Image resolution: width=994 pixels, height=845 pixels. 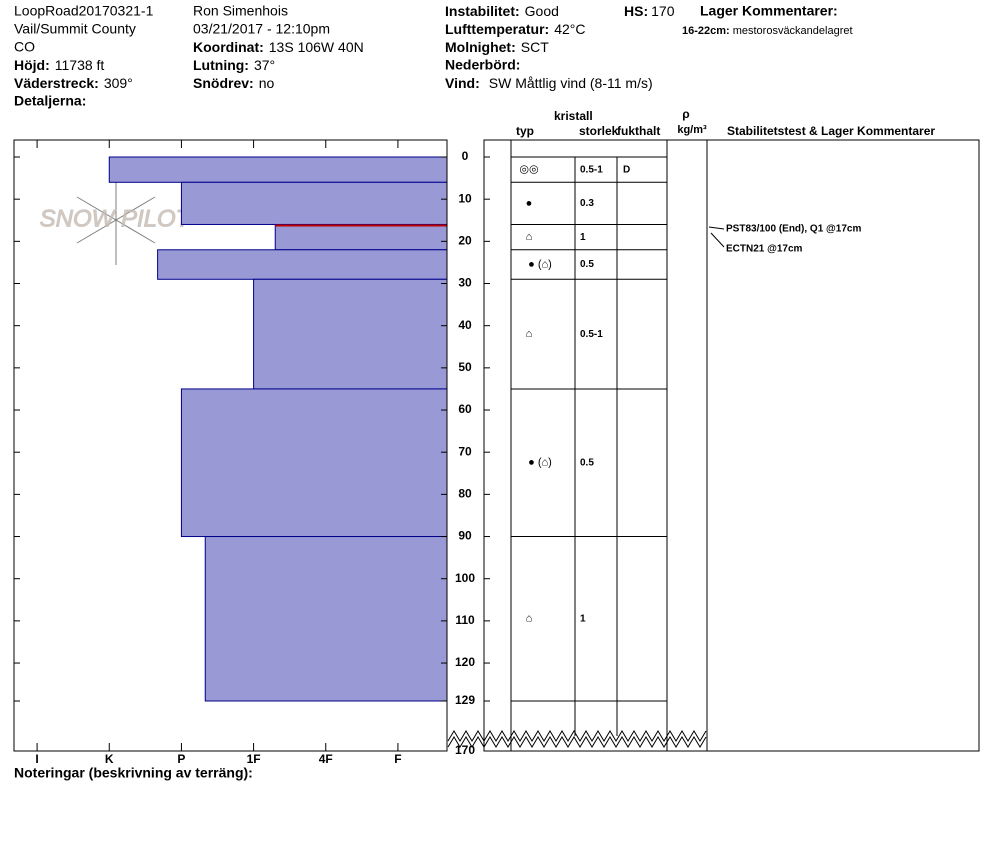 I want to click on aspect: Väderstreck: 309°, so click(x=73, y=83).